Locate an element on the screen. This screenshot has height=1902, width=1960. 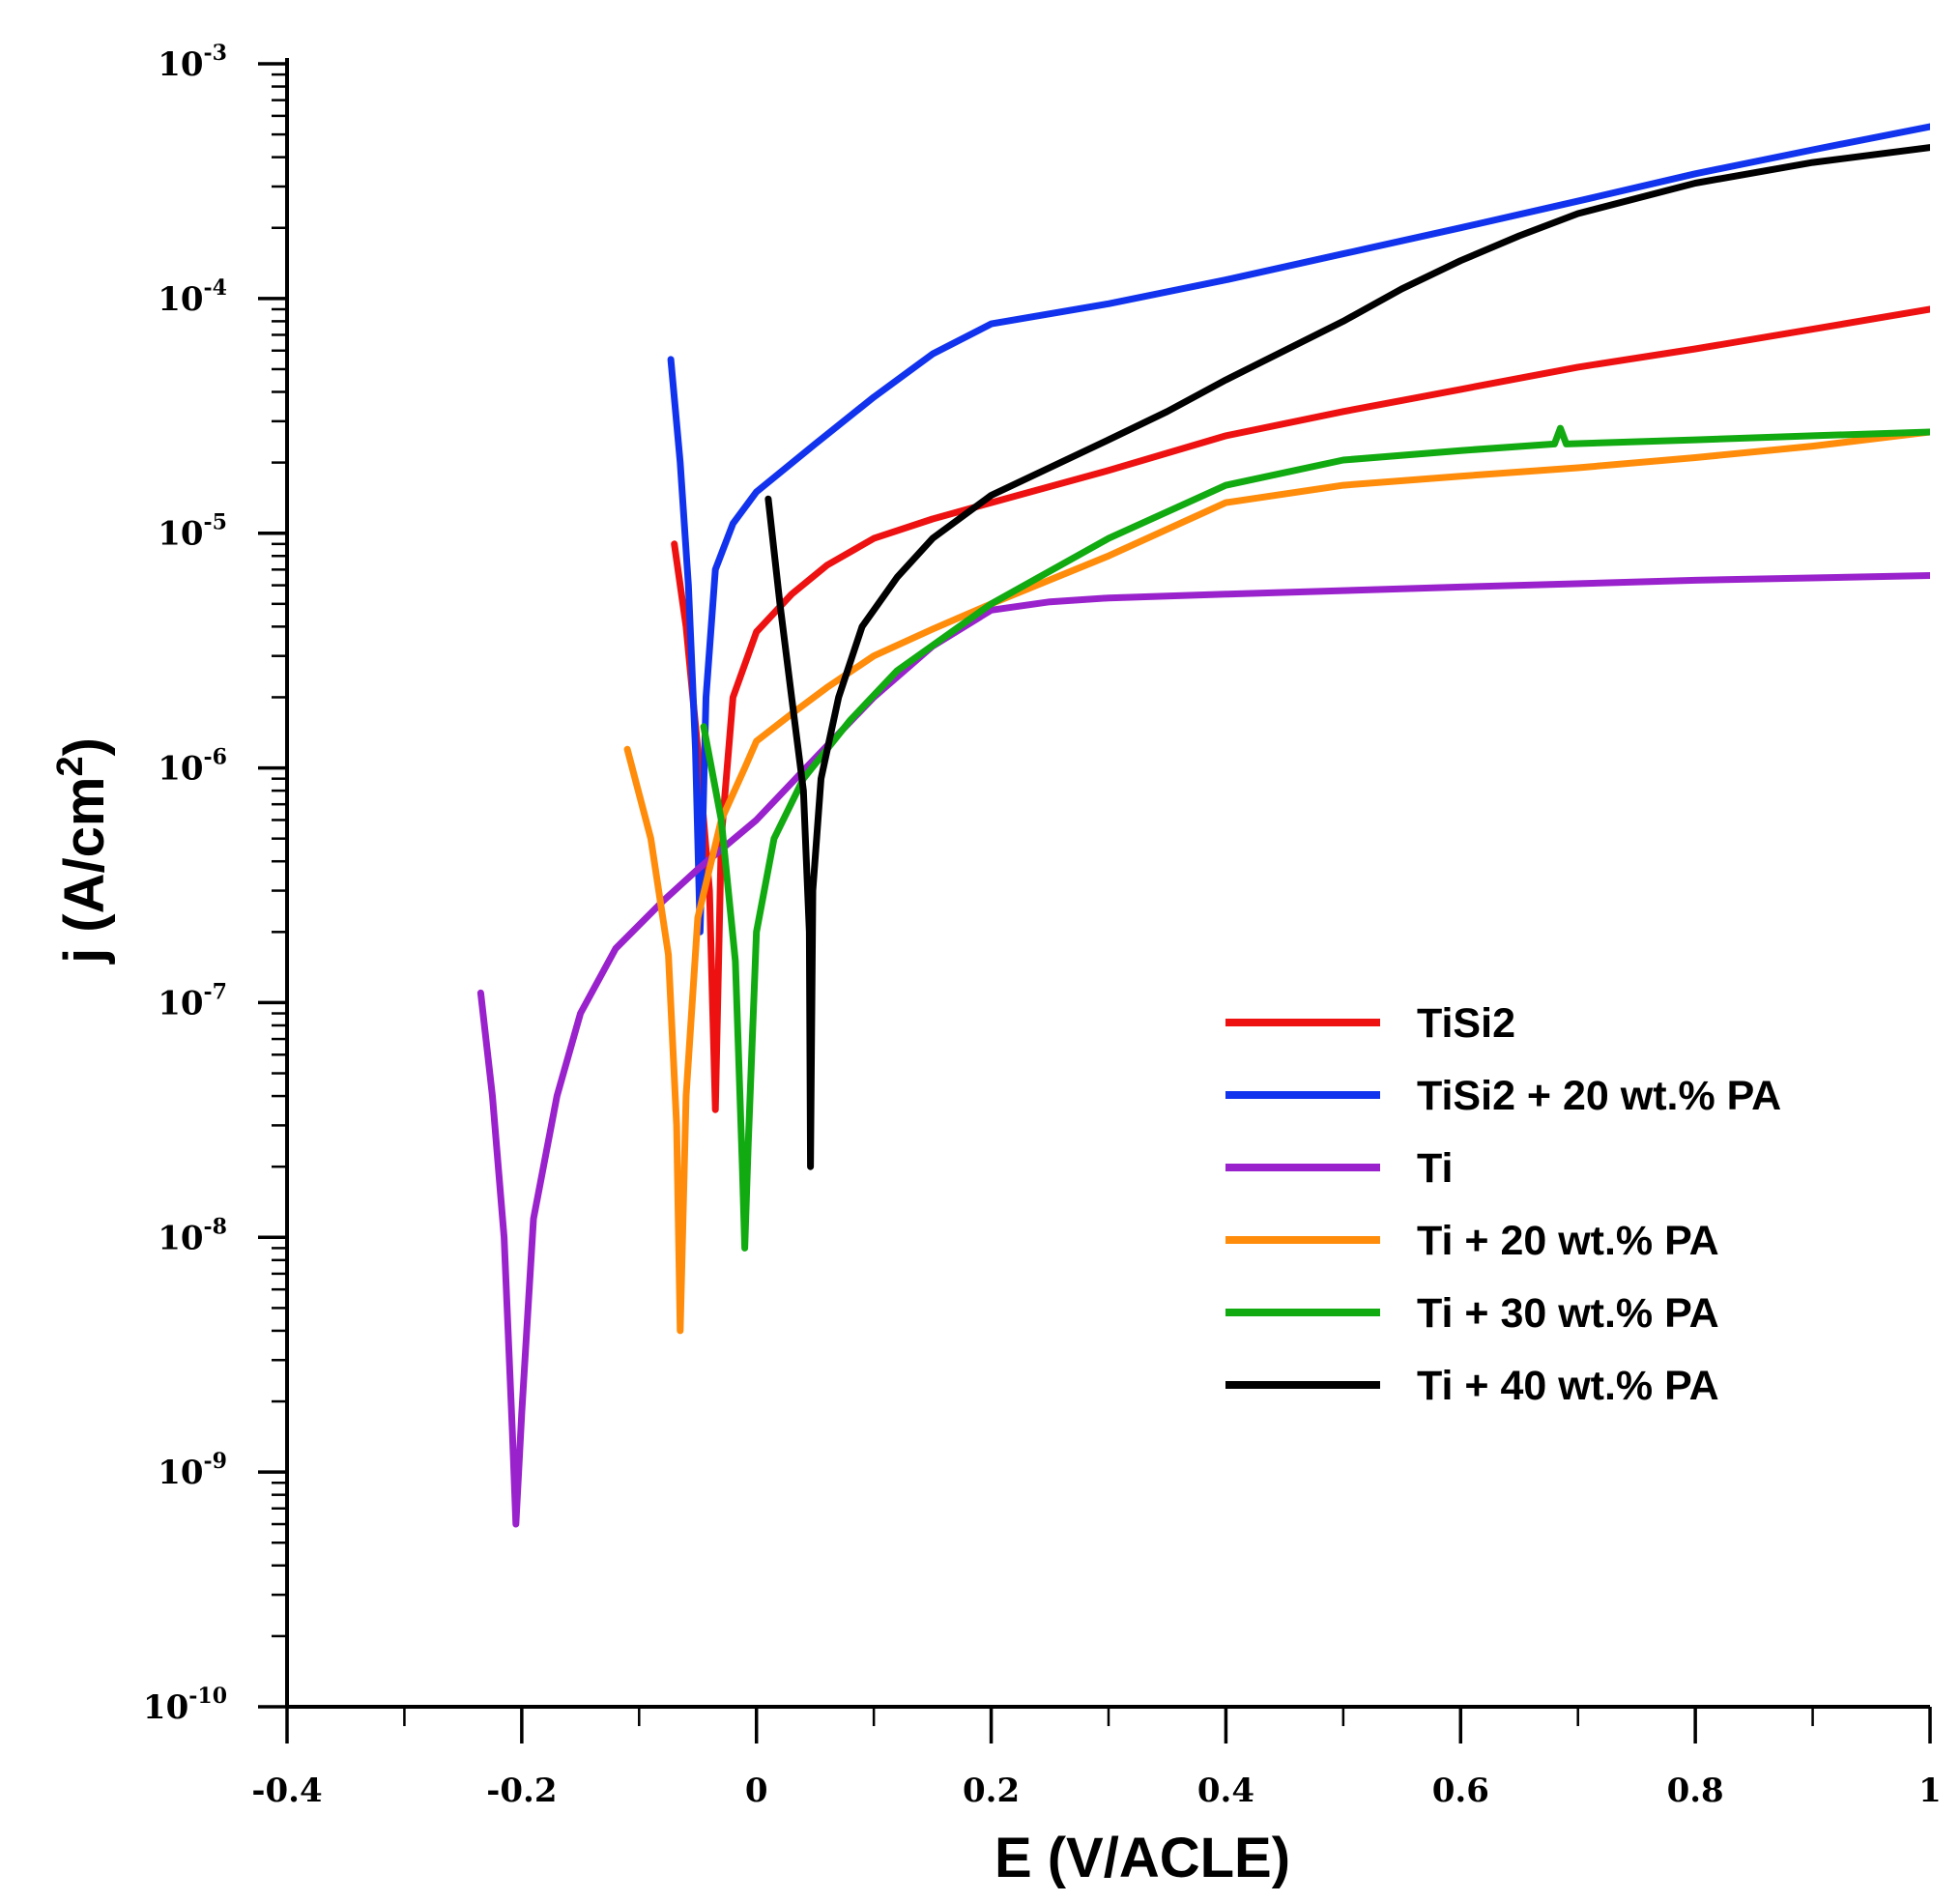
y-tick-label: 10⁻¹⁰ is located at coordinates (185, 1705).